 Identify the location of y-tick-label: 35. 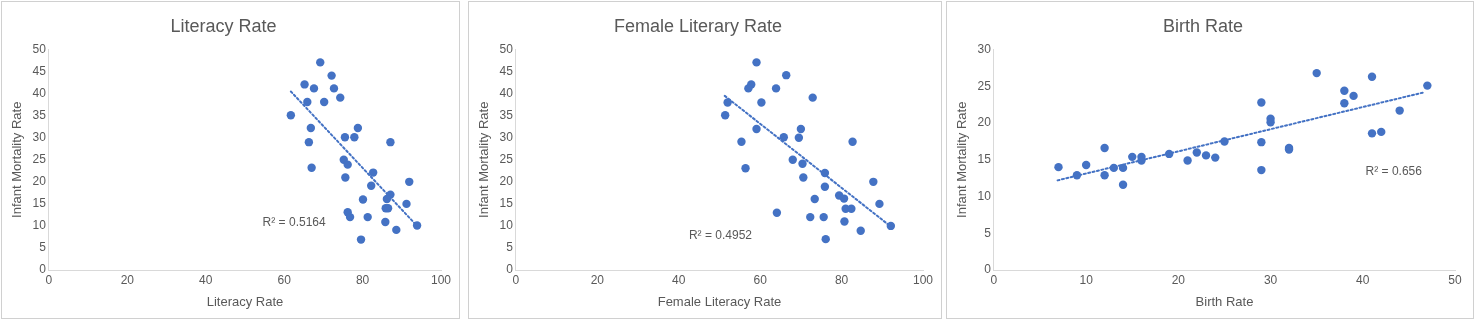
(39, 115).